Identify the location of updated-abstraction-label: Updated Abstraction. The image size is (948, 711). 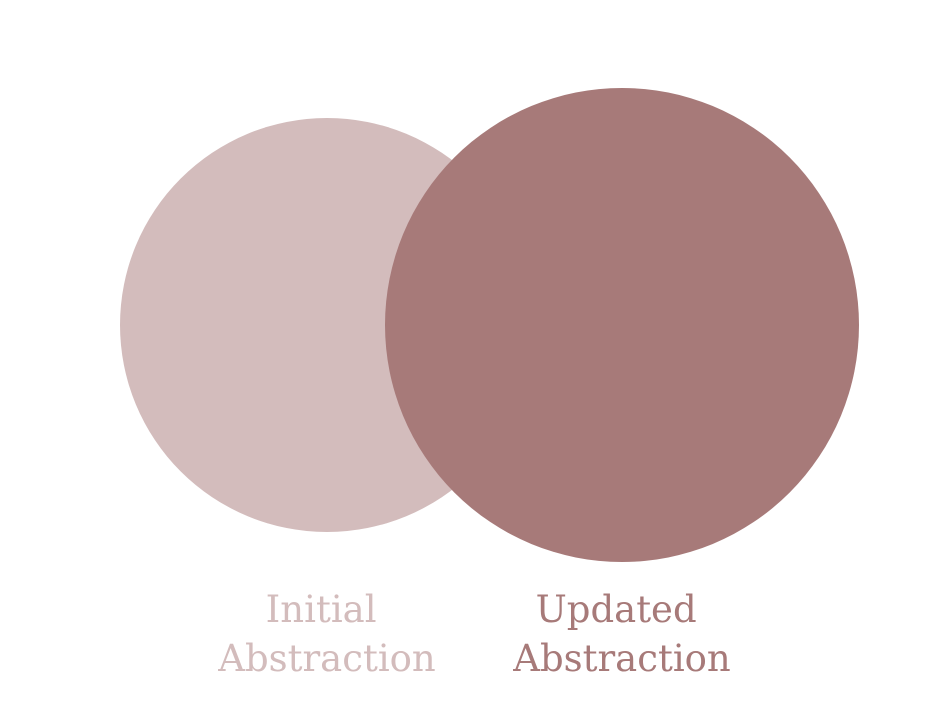
(621, 634).